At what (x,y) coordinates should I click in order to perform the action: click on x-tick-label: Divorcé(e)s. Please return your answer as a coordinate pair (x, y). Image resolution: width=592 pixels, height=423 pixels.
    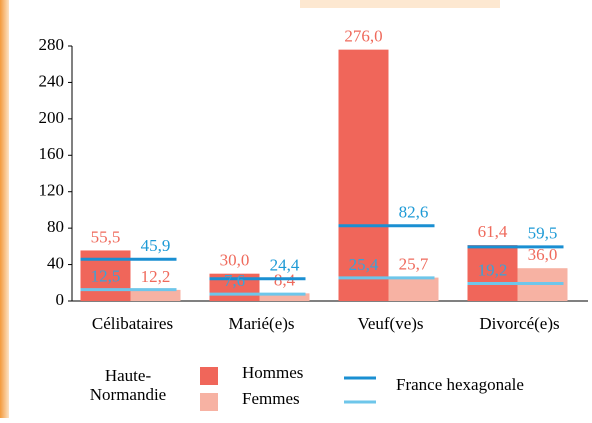
    Looking at the image, I should click on (519, 323).